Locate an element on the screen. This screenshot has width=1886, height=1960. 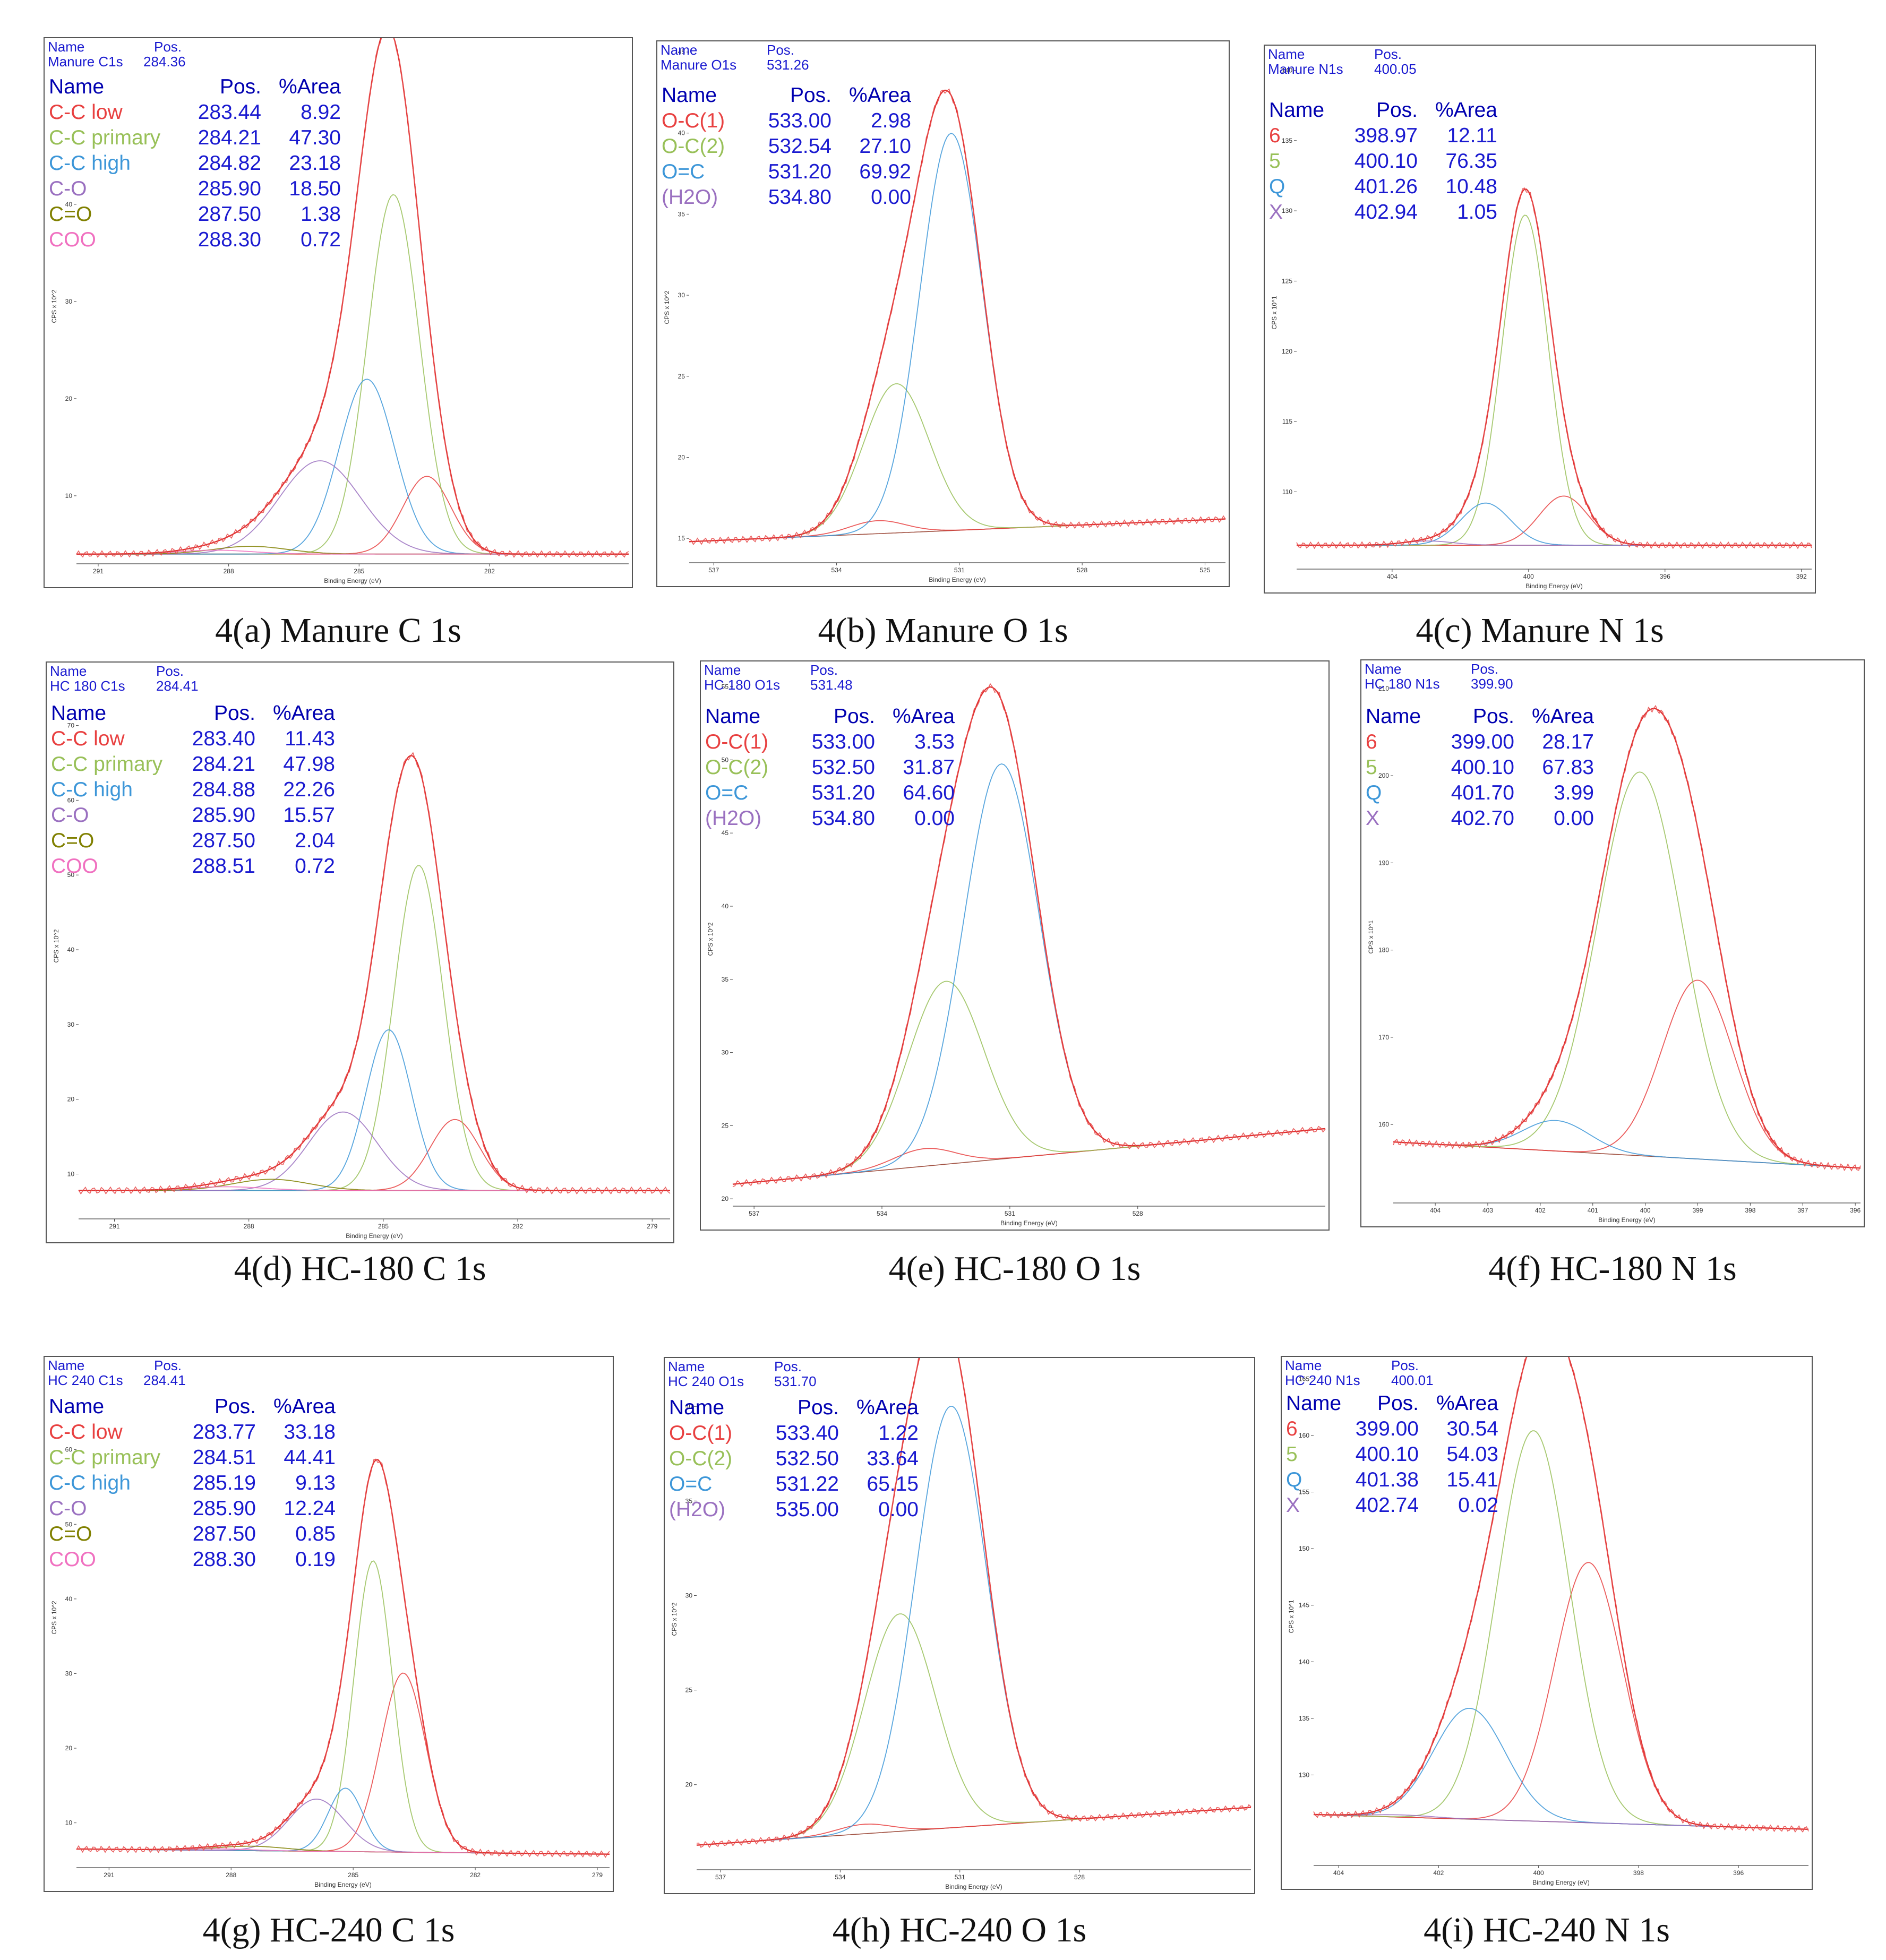
y-tick-label: 135 is located at coordinates (1304, 1719).